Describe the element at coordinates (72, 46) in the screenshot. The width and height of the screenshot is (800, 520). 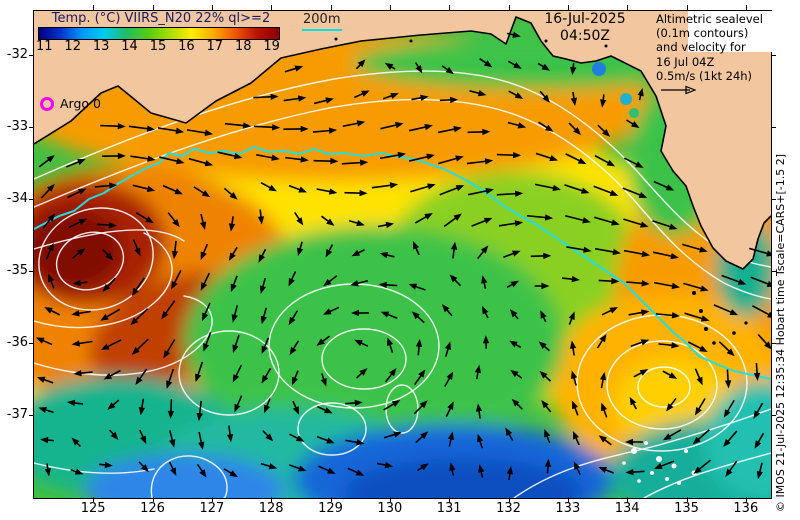
I see `colorbar-tick: 12` at that location.